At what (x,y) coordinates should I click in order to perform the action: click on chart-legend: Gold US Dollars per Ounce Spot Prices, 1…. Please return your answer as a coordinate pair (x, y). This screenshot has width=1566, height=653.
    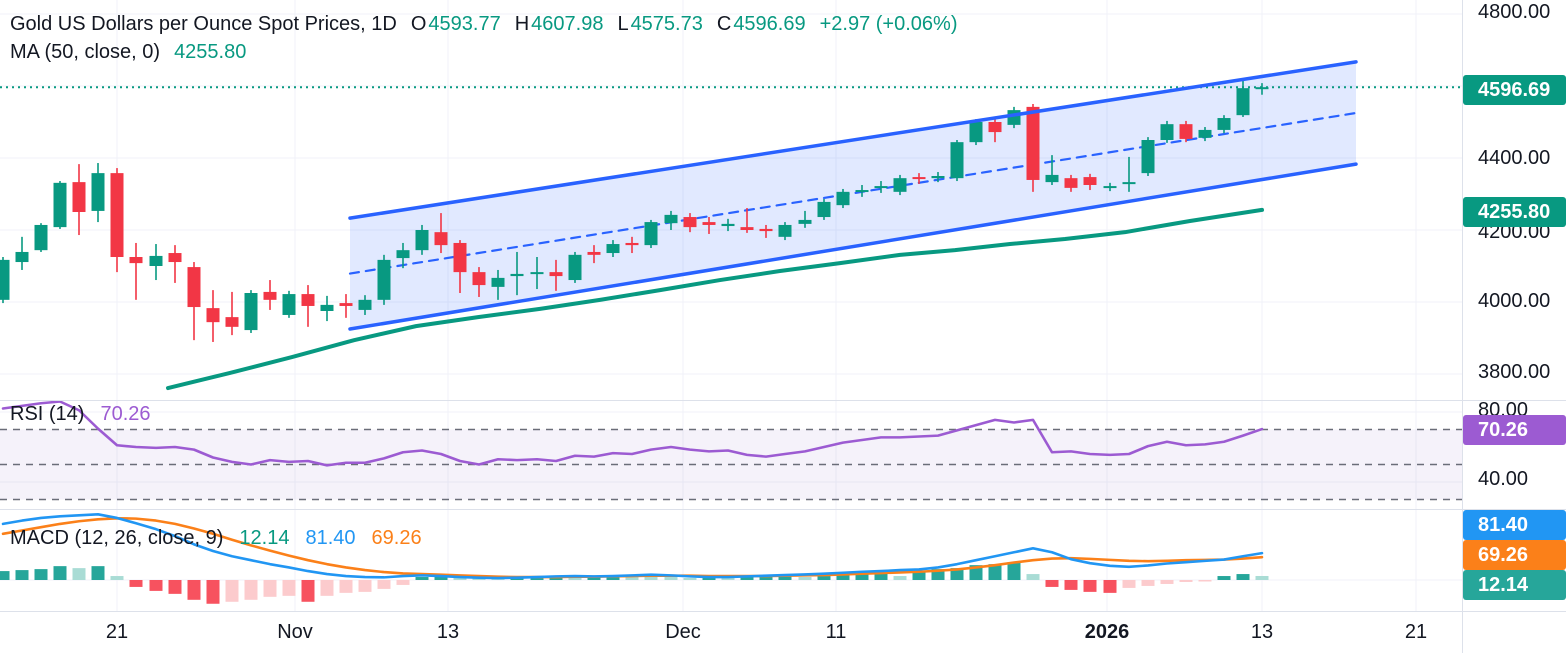
    Looking at the image, I should click on (483, 38).